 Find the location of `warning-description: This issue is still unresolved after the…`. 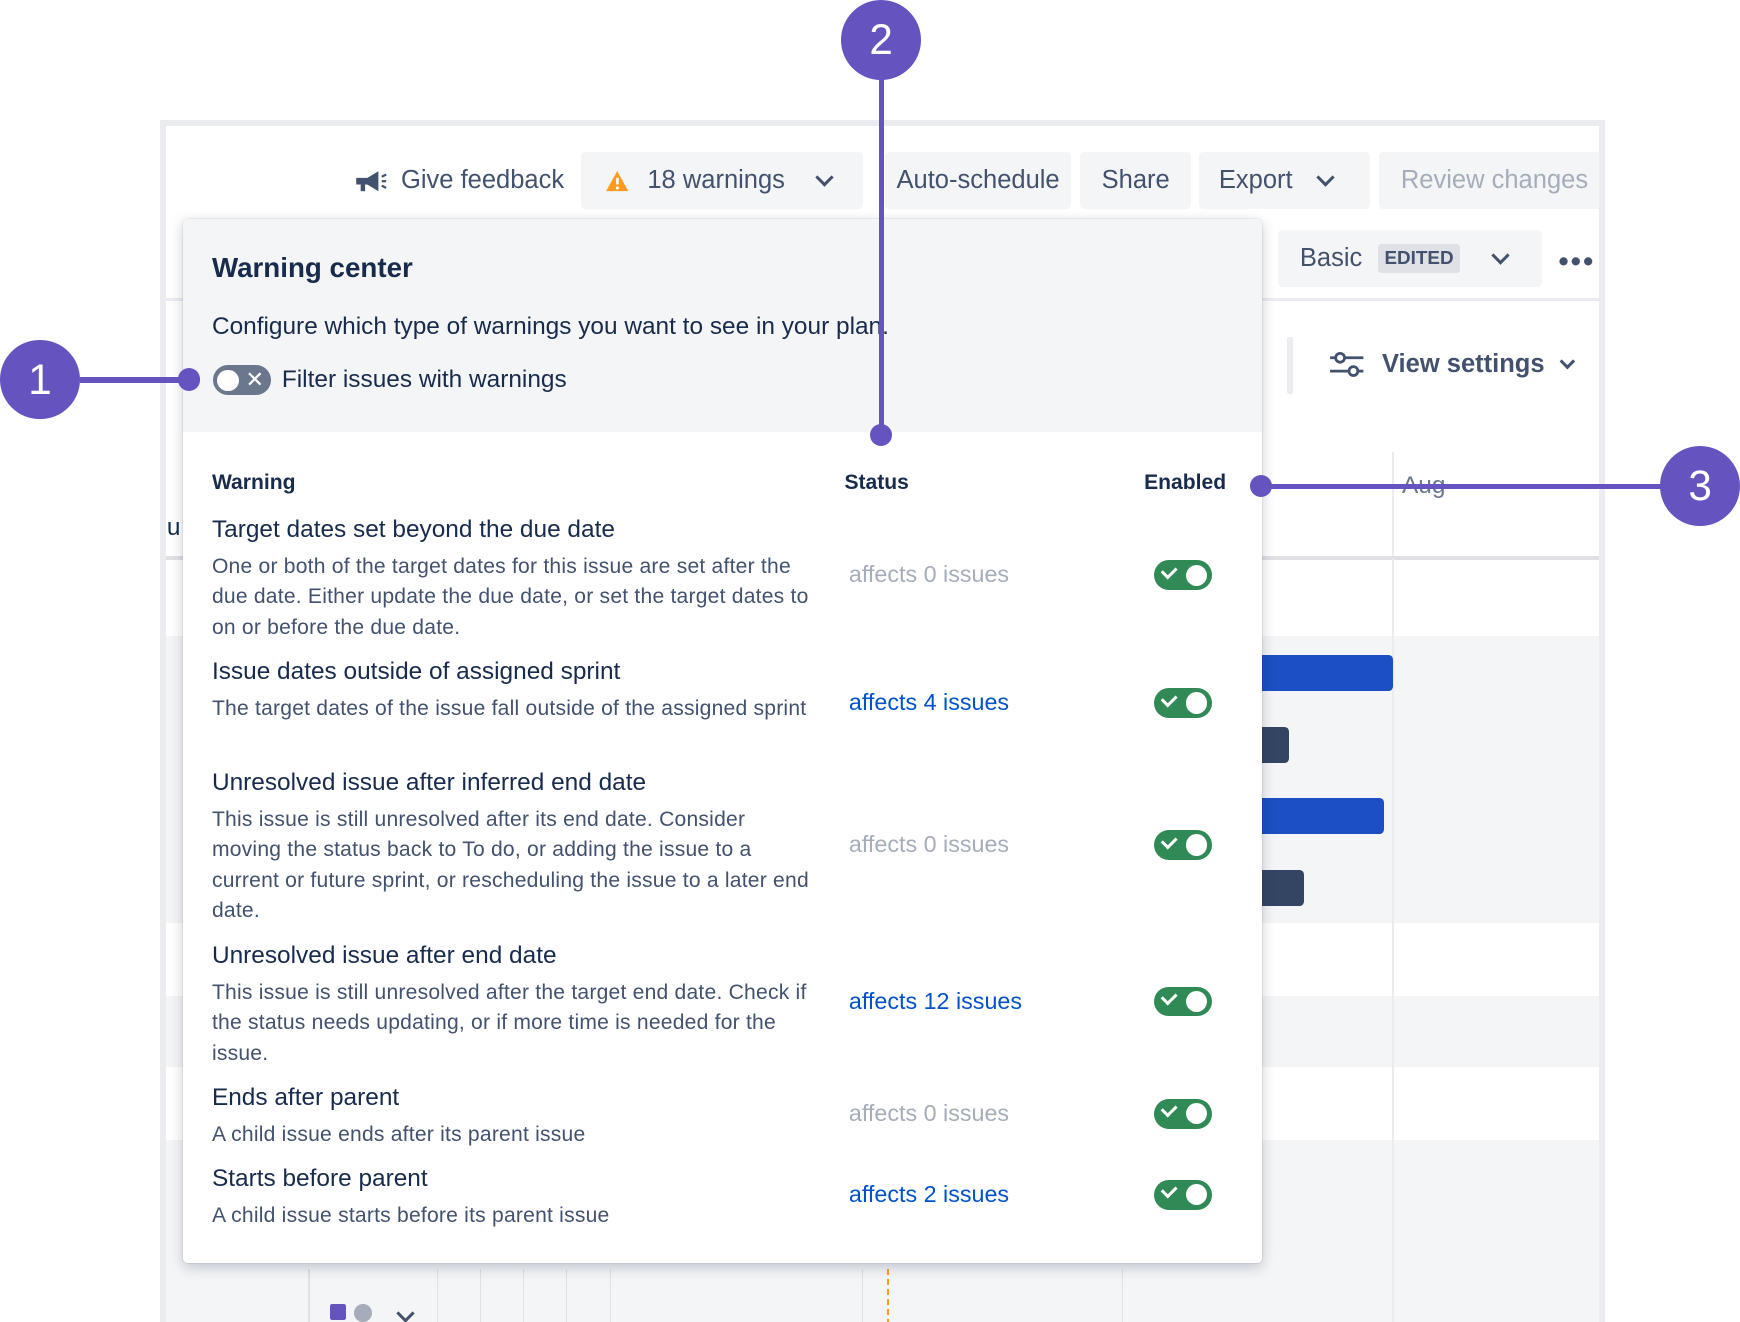

warning-description: This issue is still unresolved after the… is located at coordinates (509, 1022).